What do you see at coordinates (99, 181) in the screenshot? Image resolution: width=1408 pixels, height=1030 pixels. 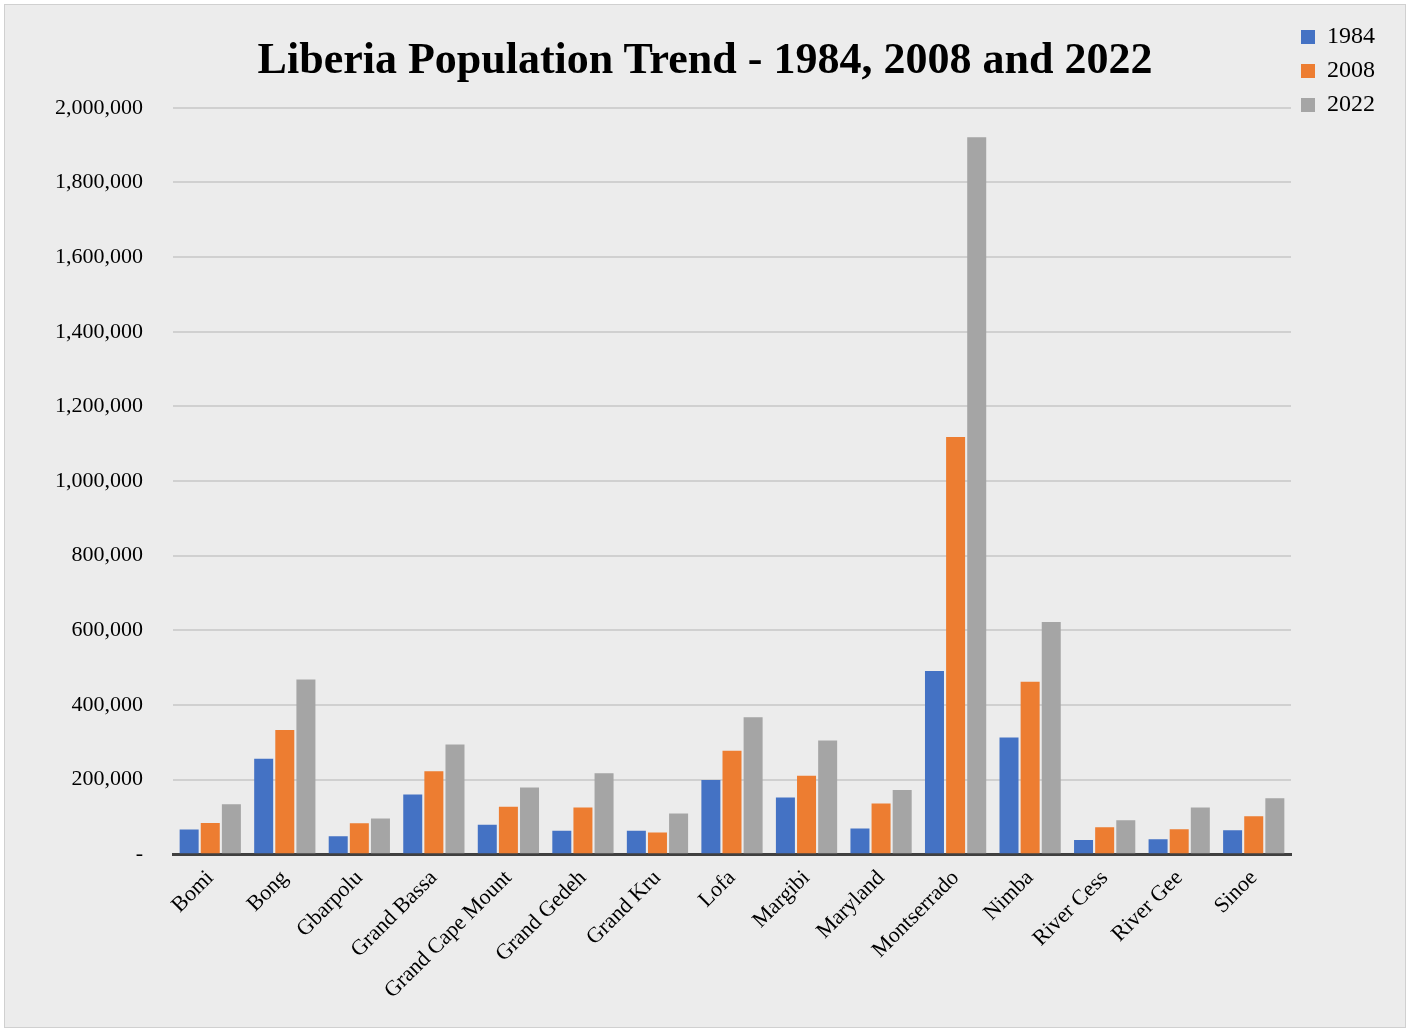 I see `y-tick-label: 1,800,000` at bounding box center [99, 181].